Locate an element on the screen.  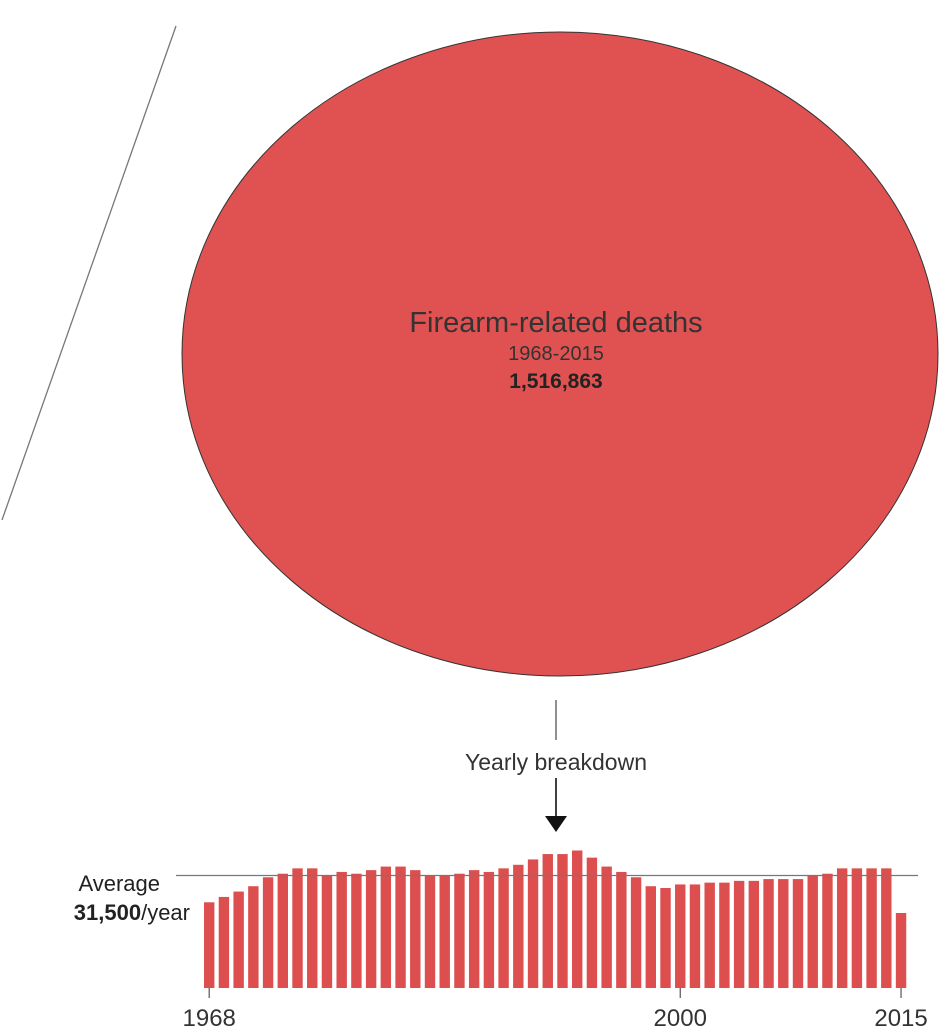
bar-2012 is located at coordinates (857, 928).